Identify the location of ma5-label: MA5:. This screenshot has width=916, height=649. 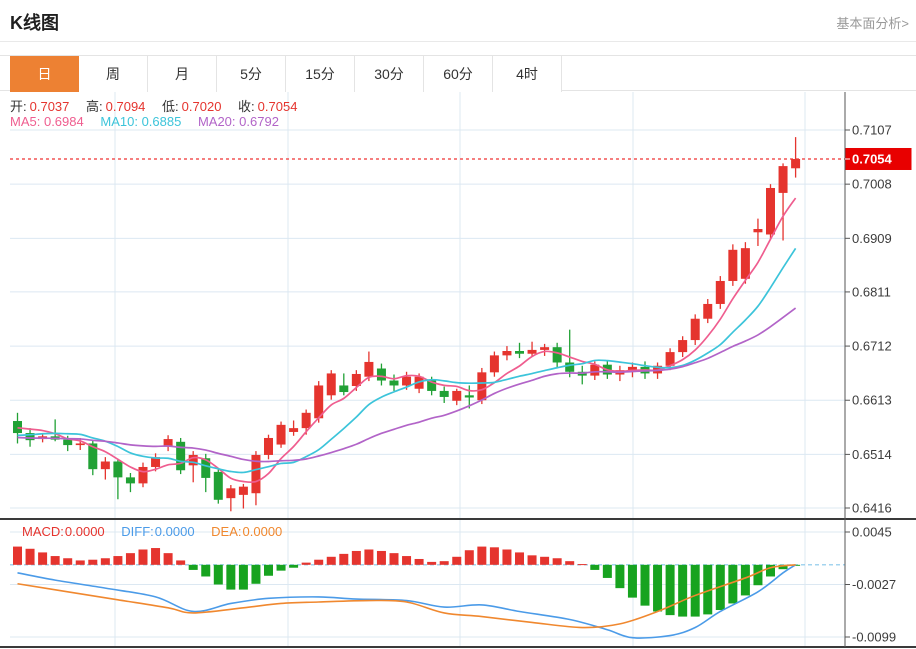
(25, 121).